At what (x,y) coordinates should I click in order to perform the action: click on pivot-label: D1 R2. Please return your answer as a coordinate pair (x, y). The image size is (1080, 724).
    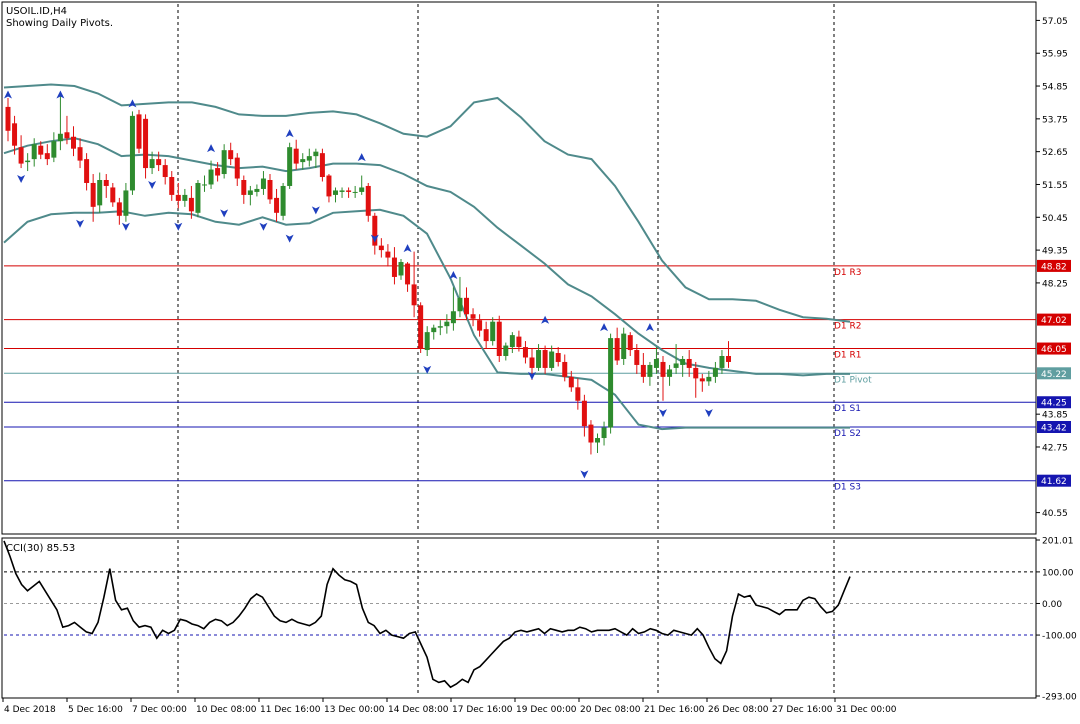
    Looking at the image, I should click on (848, 327).